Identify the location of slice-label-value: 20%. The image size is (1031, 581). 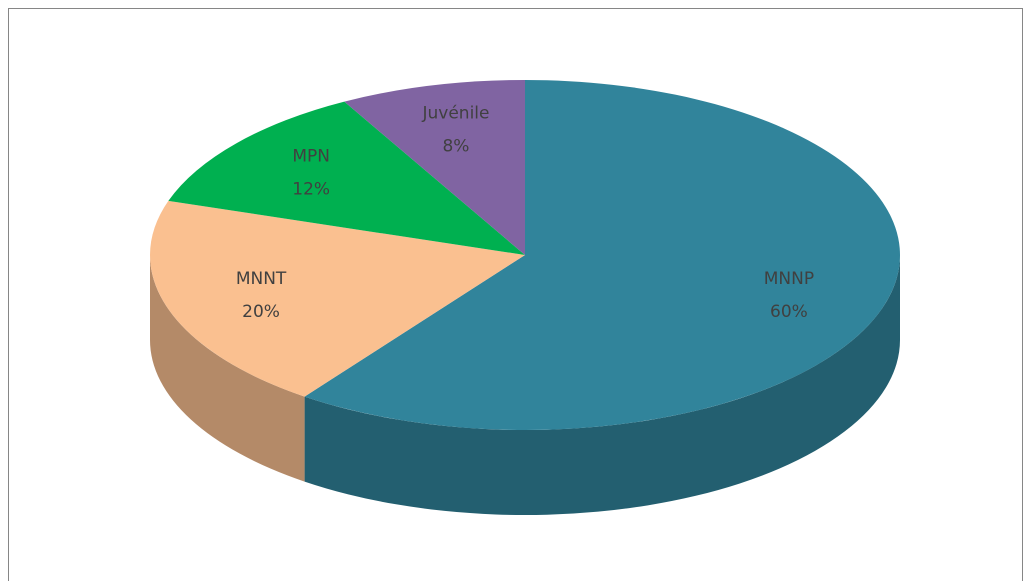
(261, 312).